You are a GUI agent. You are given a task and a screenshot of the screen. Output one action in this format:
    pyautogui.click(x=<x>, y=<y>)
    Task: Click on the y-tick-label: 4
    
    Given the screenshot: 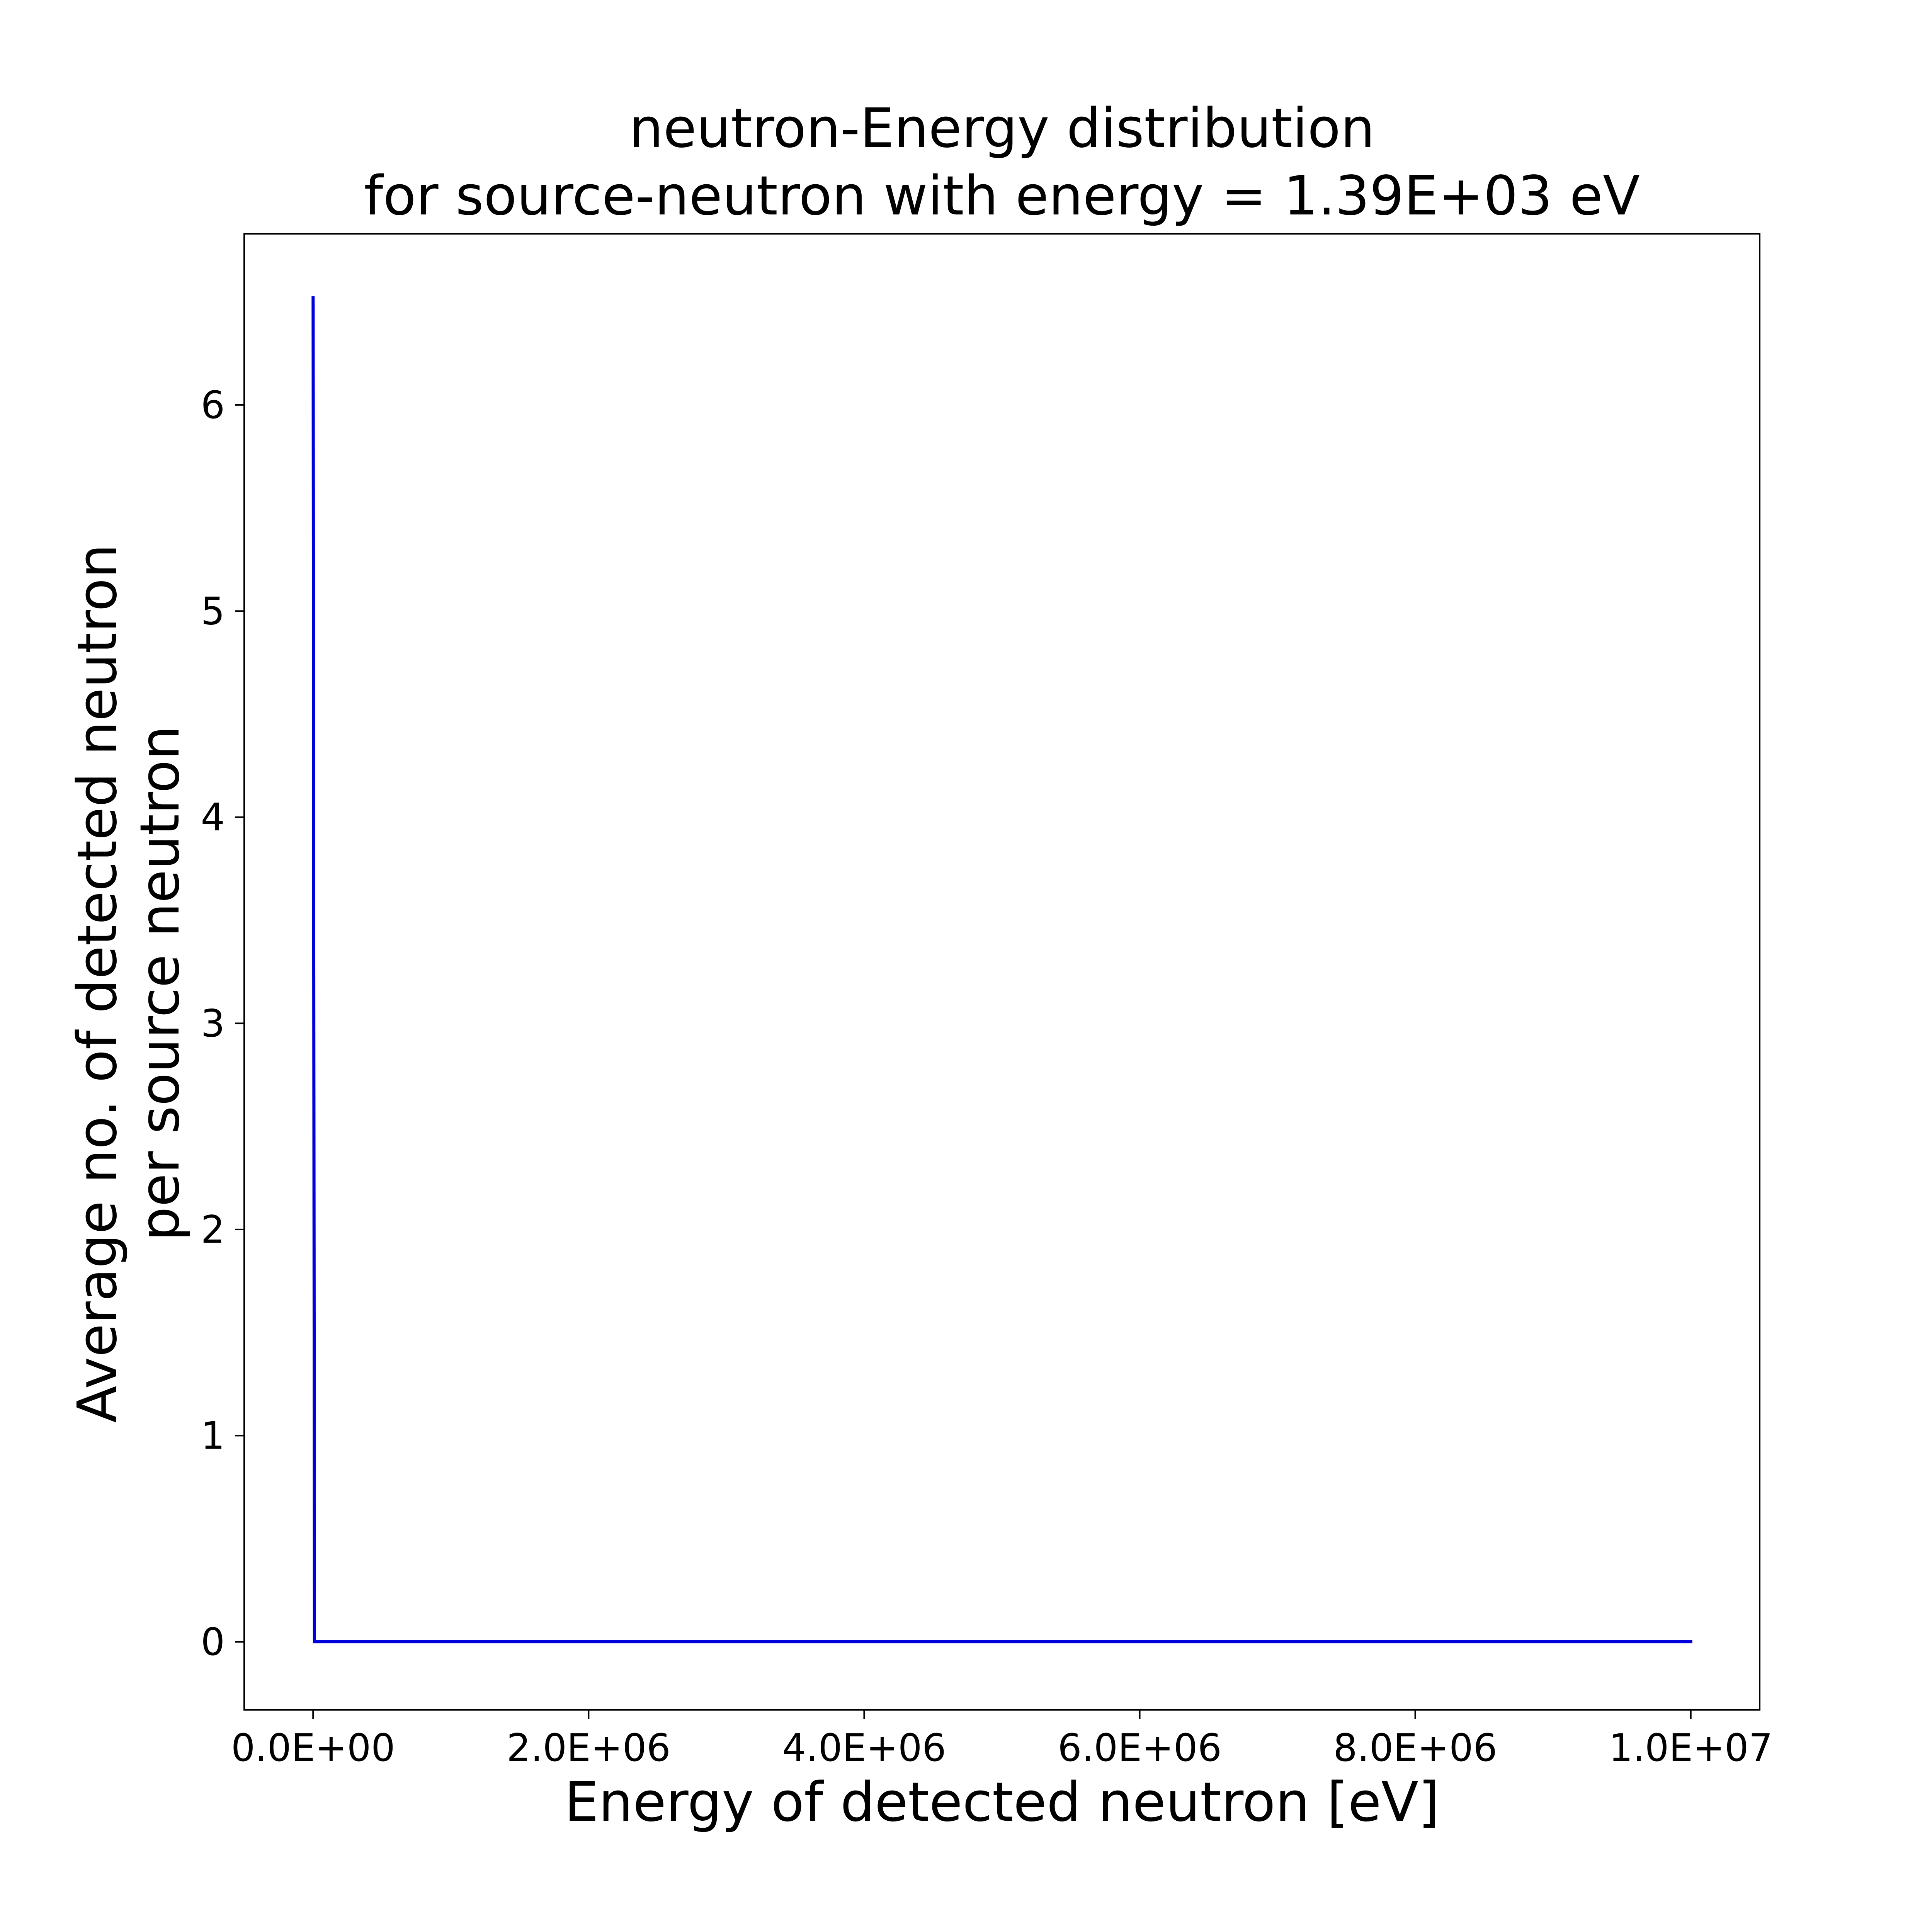 What is the action you would take?
    pyautogui.click(x=213, y=818)
    